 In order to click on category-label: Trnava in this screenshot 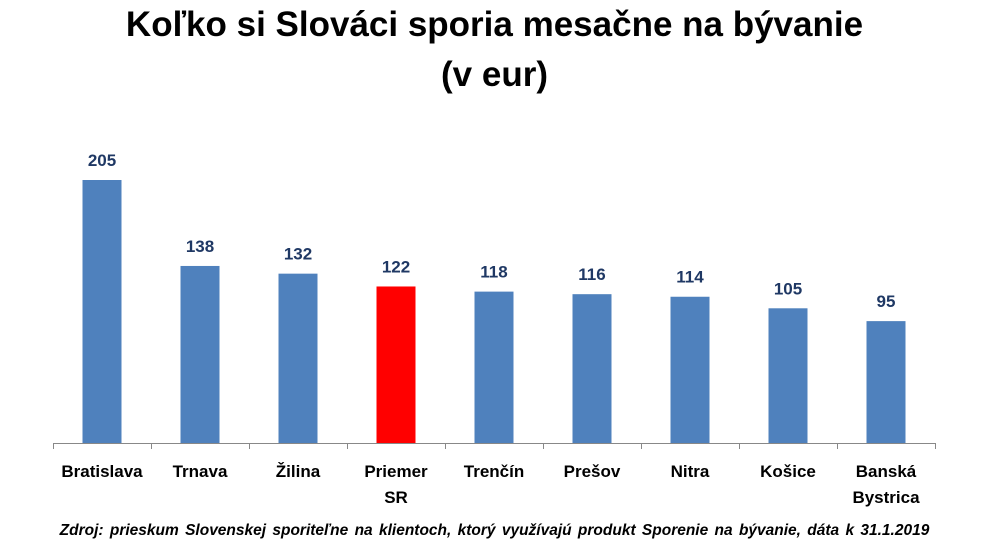, I will do `click(200, 471)`.